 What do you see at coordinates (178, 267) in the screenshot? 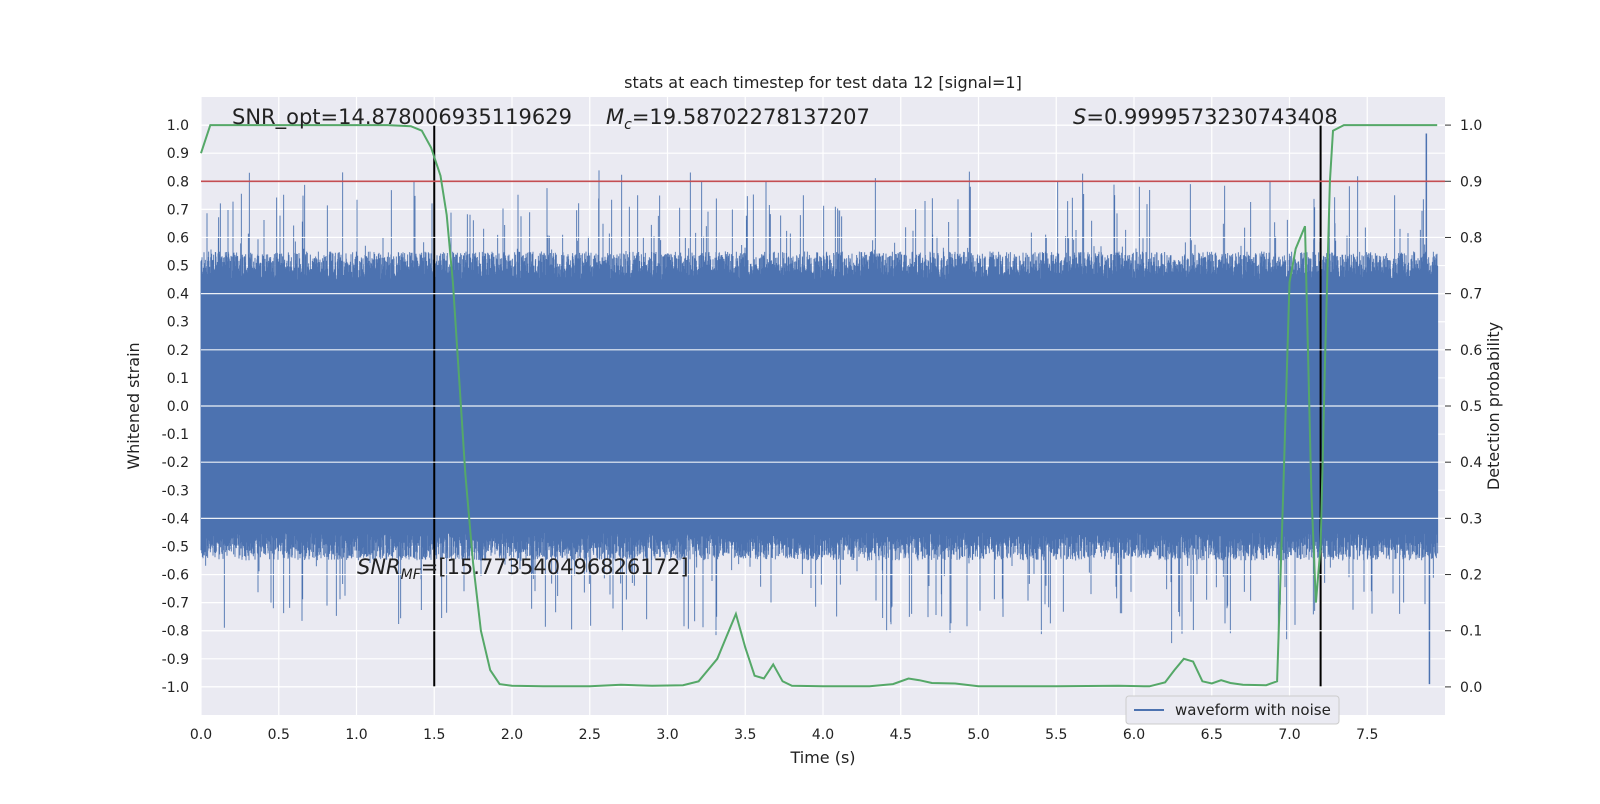
I see `y-tick-label: 0.5` at bounding box center [178, 267].